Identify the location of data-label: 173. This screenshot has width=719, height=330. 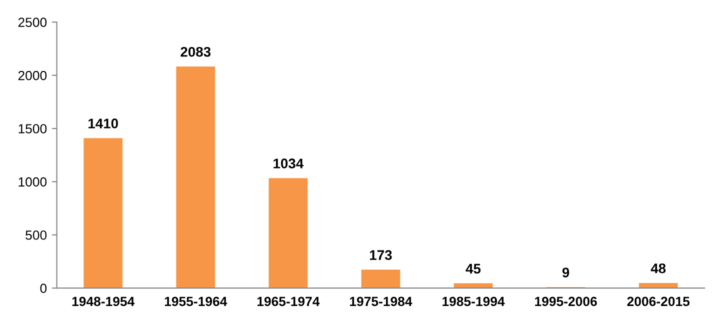
(381, 255).